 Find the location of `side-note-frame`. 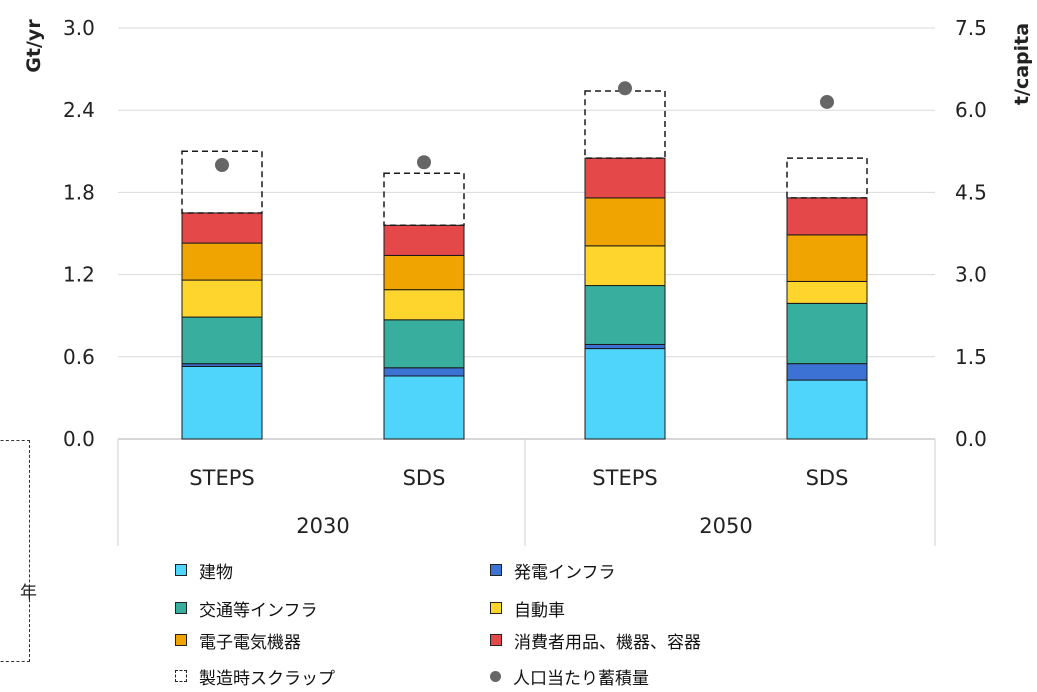

side-note-frame is located at coordinates (15, 551).